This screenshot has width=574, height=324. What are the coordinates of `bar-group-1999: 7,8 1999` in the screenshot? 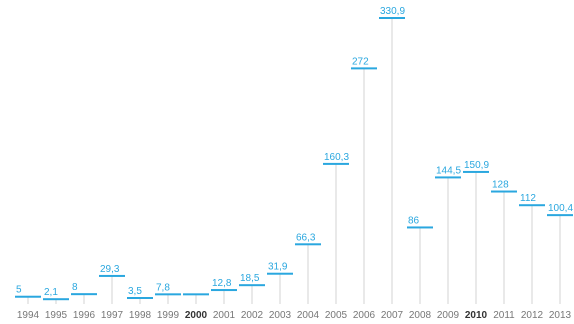 It's located at (168, 301).